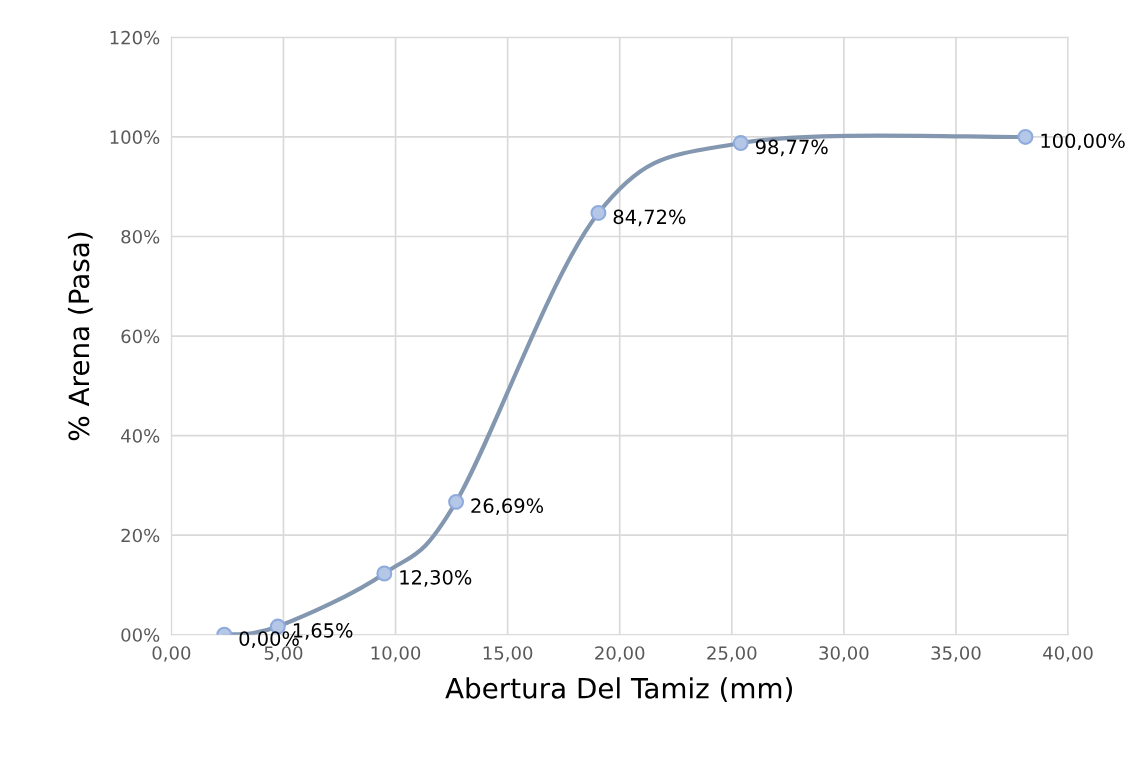  What do you see at coordinates (732, 654) in the screenshot?
I see `x-tick-label: 25,00` at bounding box center [732, 654].